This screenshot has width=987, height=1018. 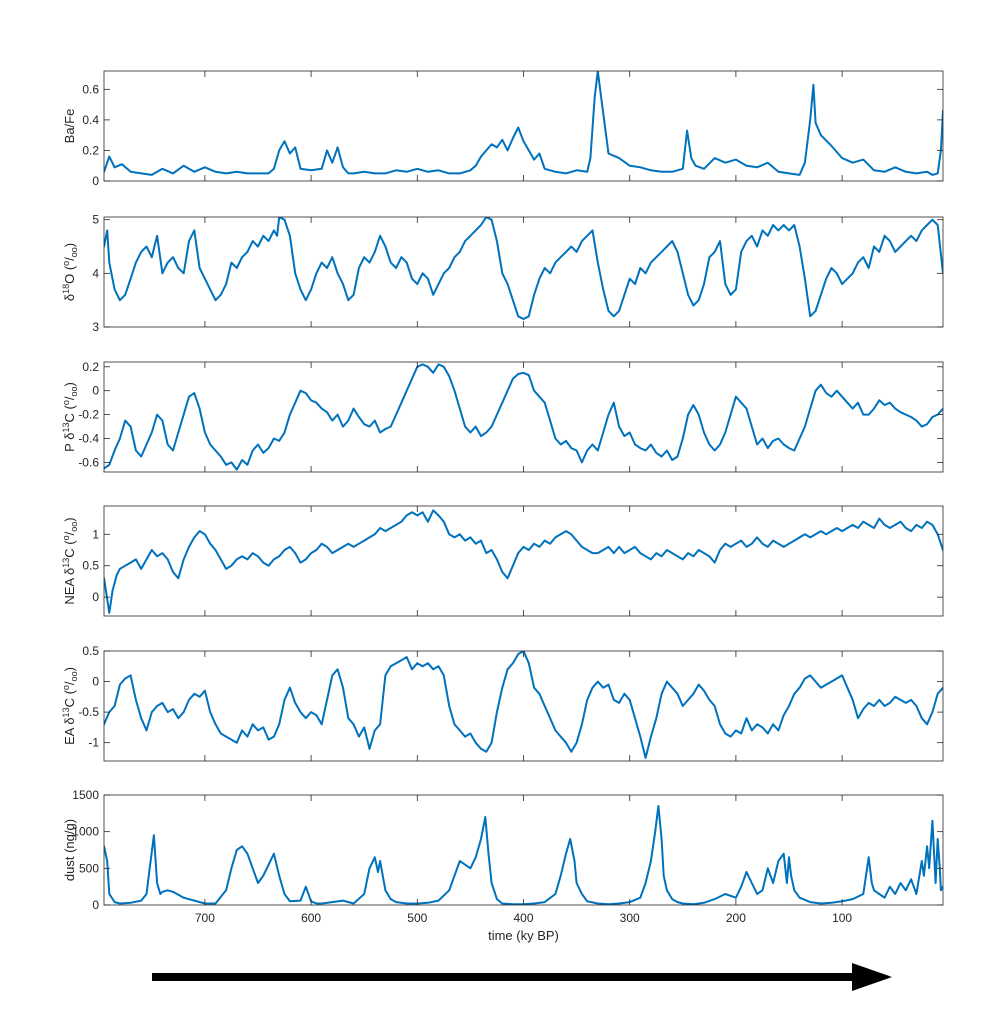 What do you see at coordinates (311, 918) in the screenshot?
I see `x-tick-label: 600` at bounding box center [311, 918].